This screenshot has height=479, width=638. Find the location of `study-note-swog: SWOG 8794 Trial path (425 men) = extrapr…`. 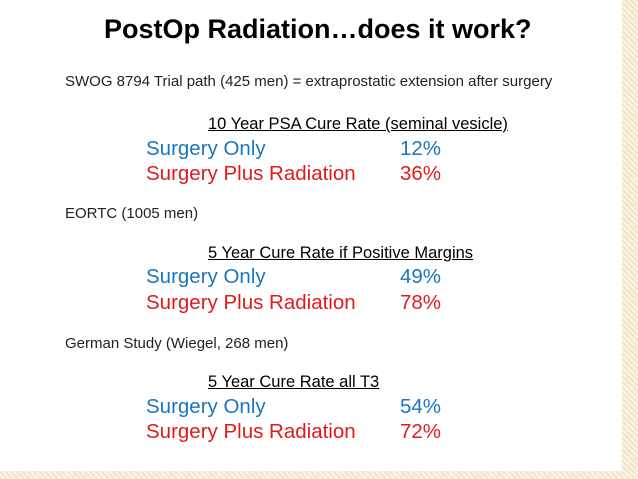

study-note-swog: SWOG 8794 Trial path (425 men) = extrapr… is located at coordinates (309, 81).